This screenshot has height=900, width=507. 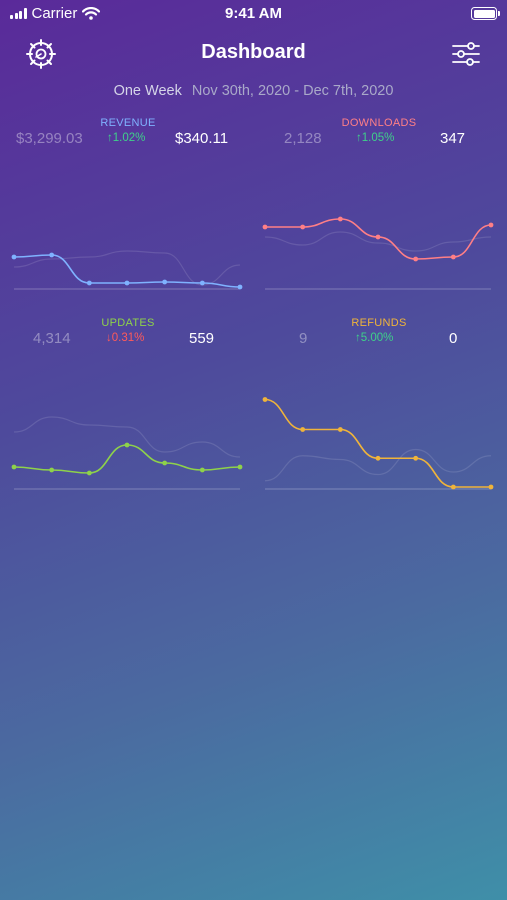 I want to click on metric-change: ↓0.31%, so click(x=125, y=338).